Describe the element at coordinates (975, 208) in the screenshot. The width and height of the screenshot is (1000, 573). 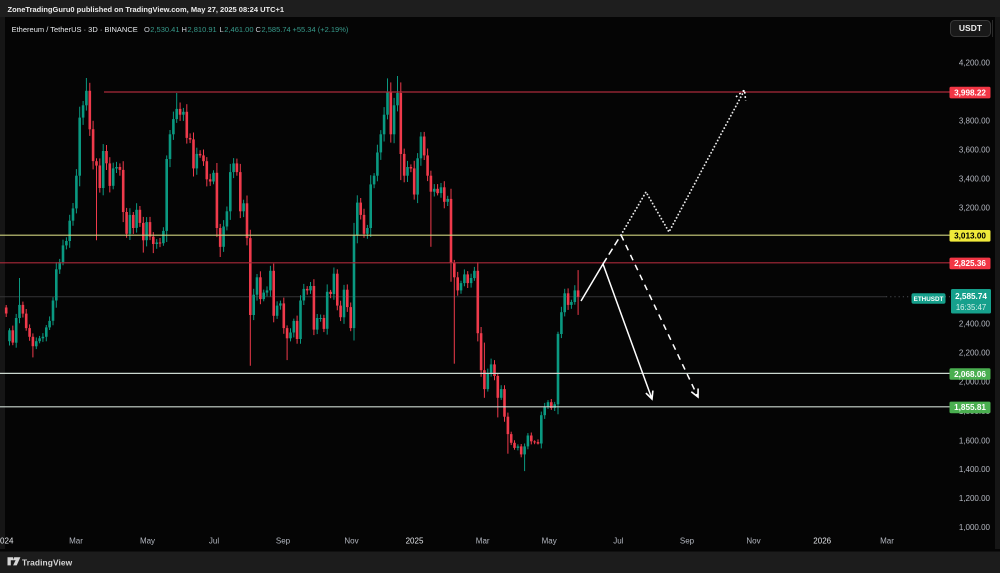
I see `svg-text: 3,200.00` at that location.